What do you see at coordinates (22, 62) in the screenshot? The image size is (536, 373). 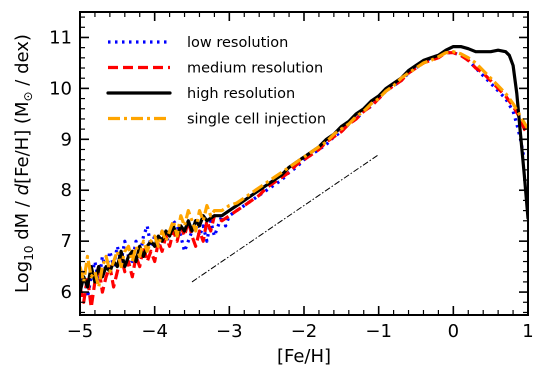 I see `y-label-per-dex: / dex)` at bounding box center [22, 62].